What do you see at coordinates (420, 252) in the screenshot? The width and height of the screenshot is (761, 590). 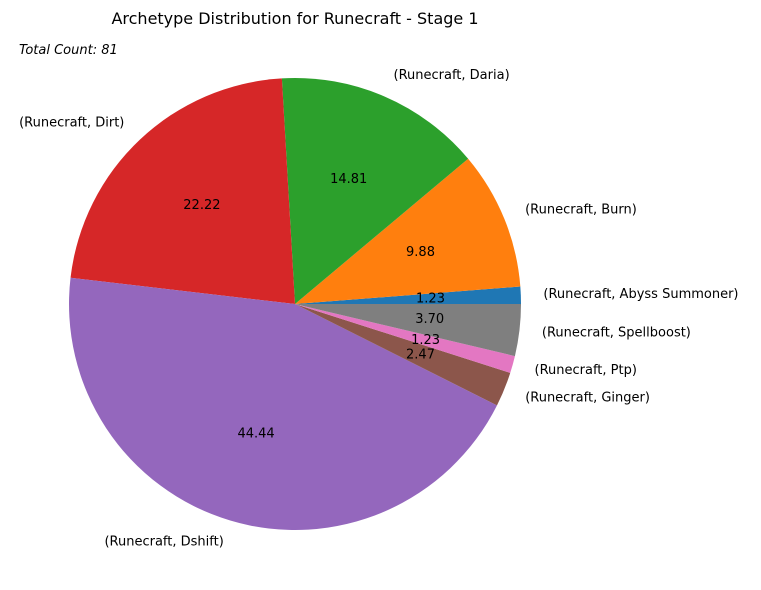 I see `slice-pct-runecraft-burn: 9.88` at bounding box center [420, 252].